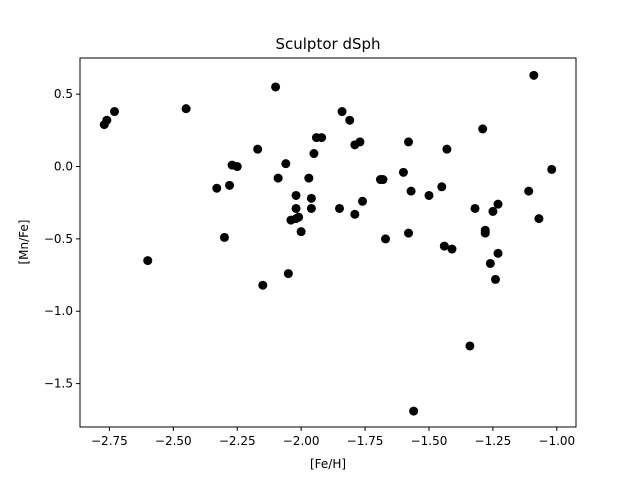 The height and width of the screenshot is (480, 640). I want to click on y-tick-label: 0.5, so click(63, 94).